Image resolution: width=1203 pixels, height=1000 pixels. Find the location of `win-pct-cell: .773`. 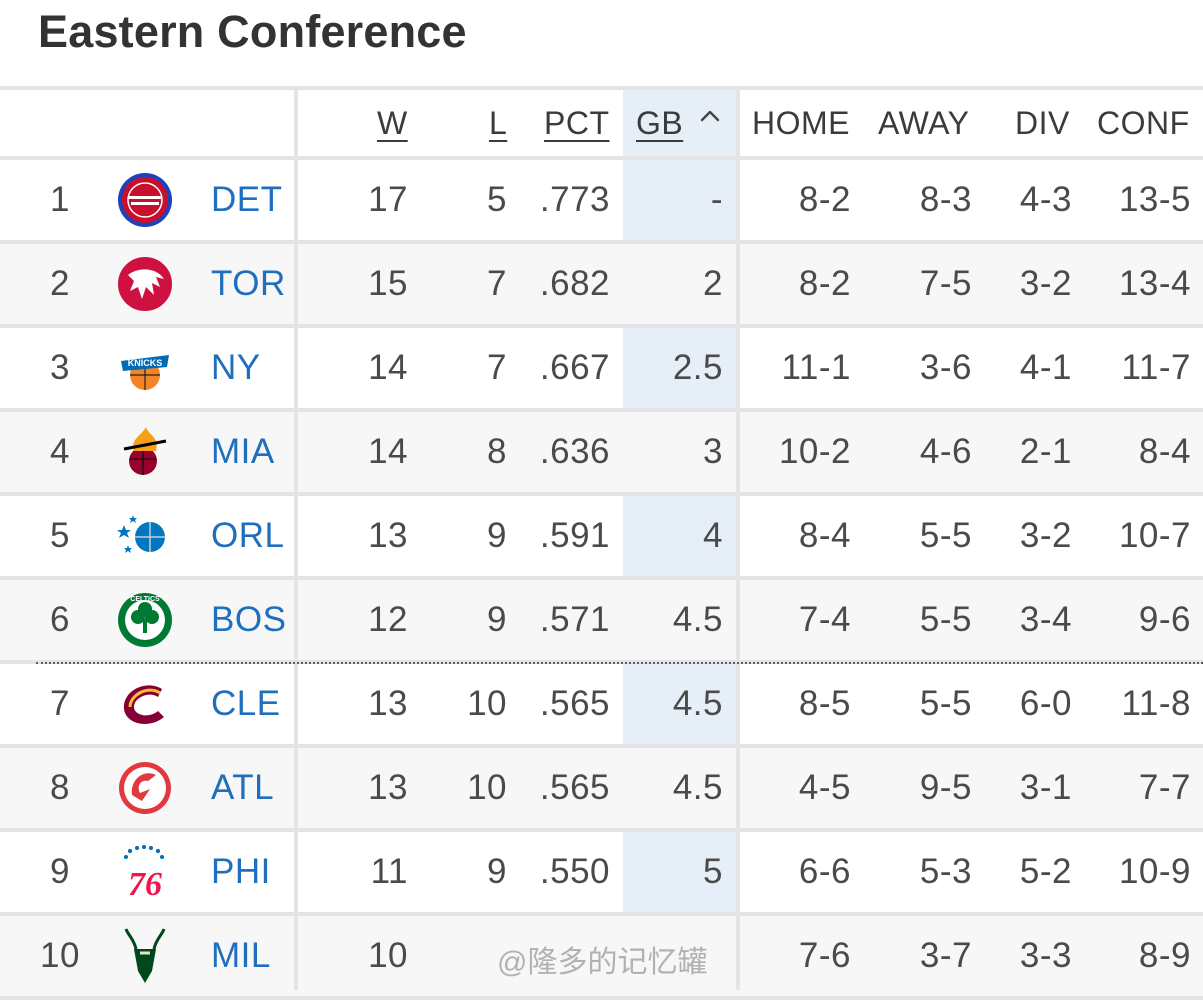

win-pct-cell: .773 is located at coordinates (574, 199).